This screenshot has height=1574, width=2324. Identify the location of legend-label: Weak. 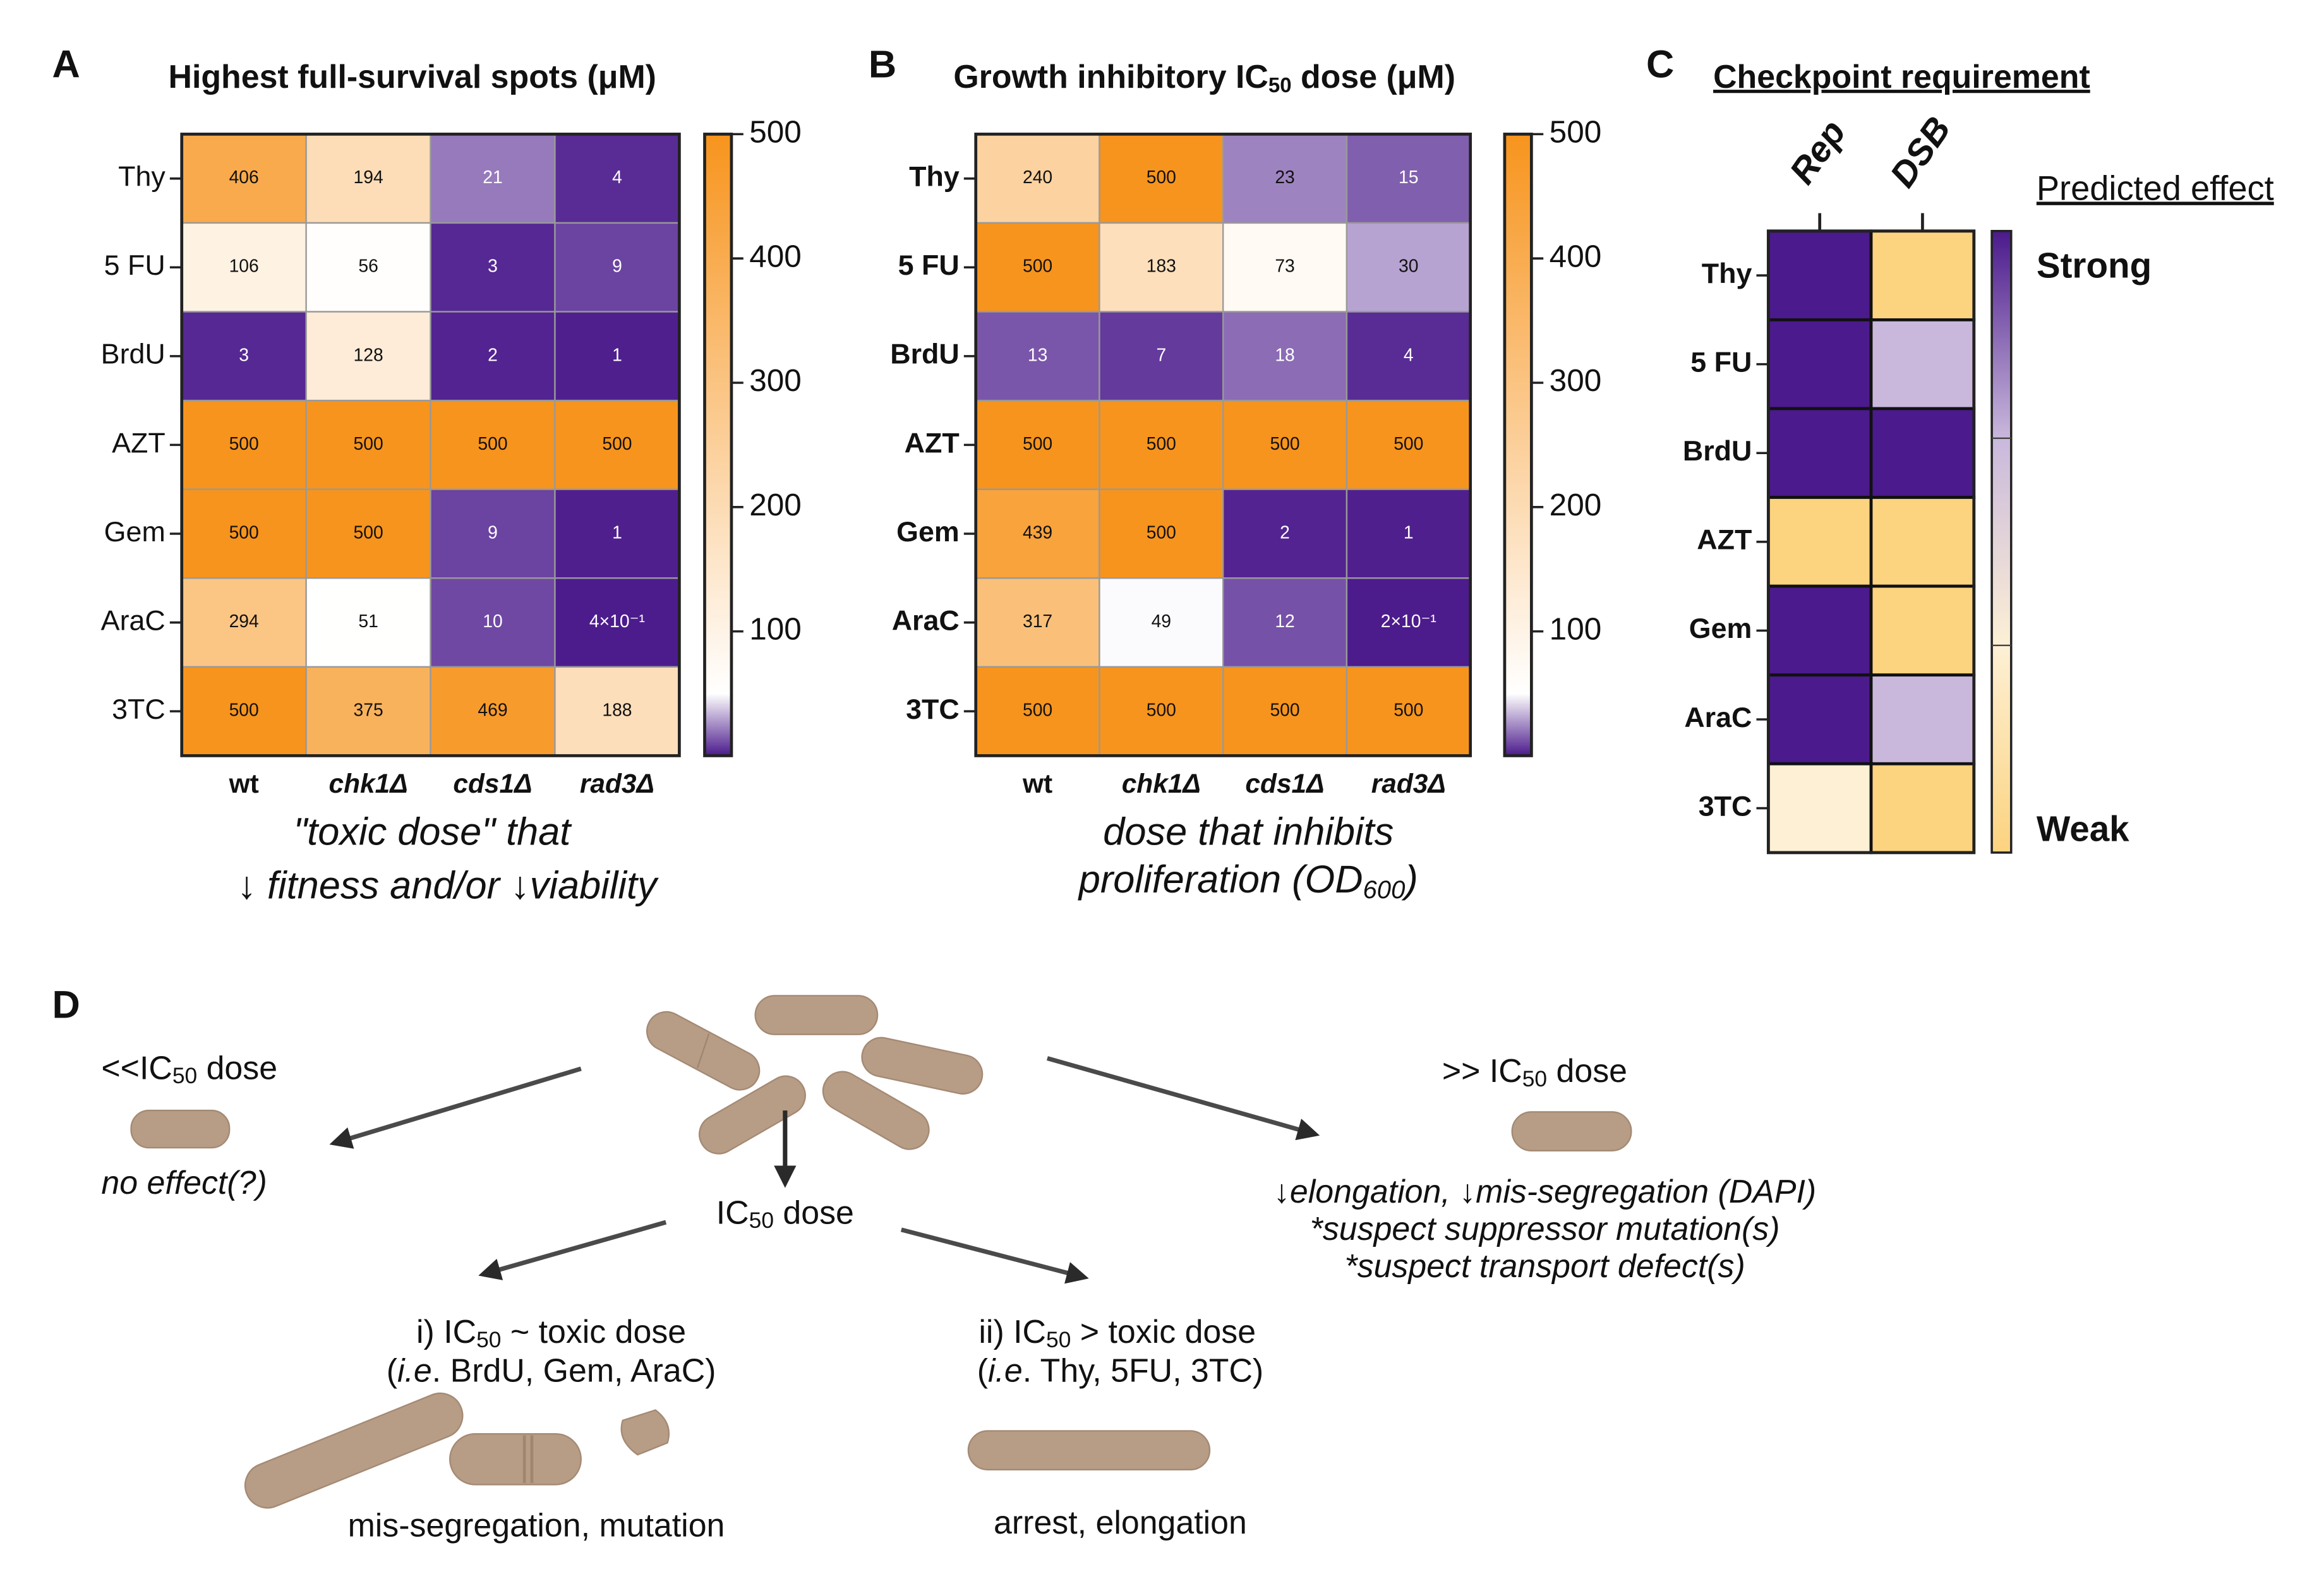
(2083, 829).